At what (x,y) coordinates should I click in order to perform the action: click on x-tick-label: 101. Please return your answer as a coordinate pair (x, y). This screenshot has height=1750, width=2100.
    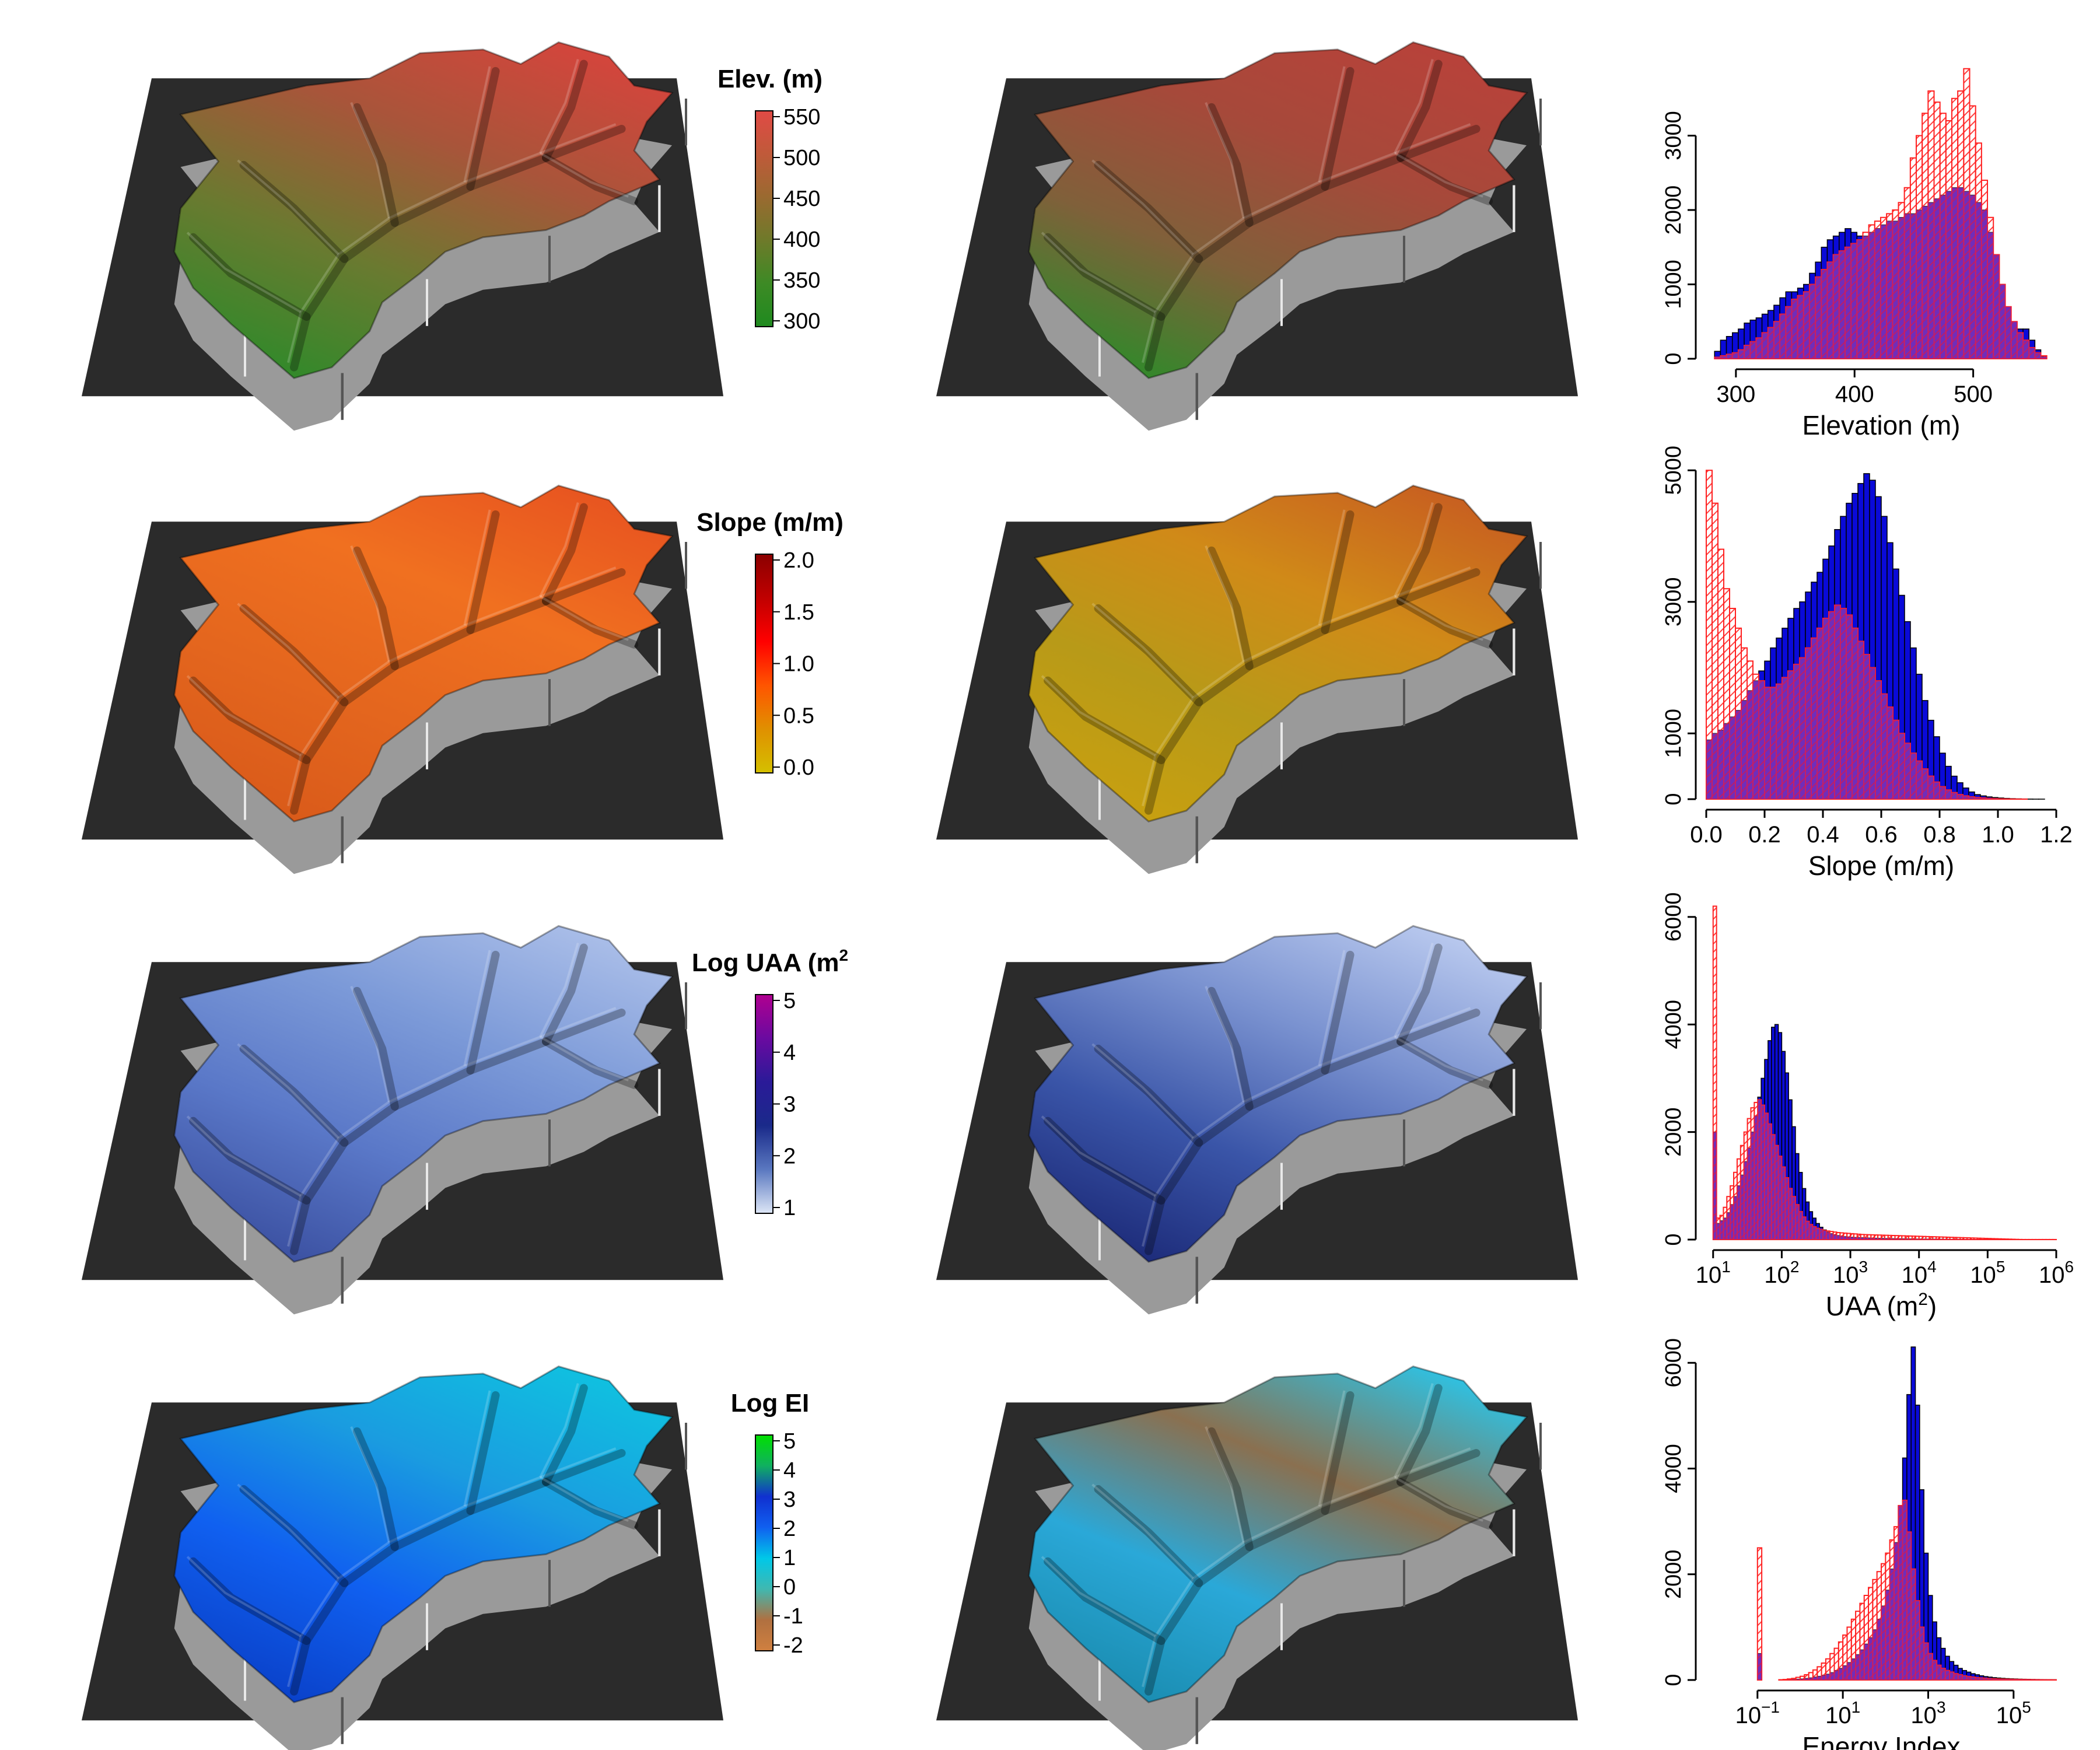
    Looking at the image, I should click on (1842, 1713).